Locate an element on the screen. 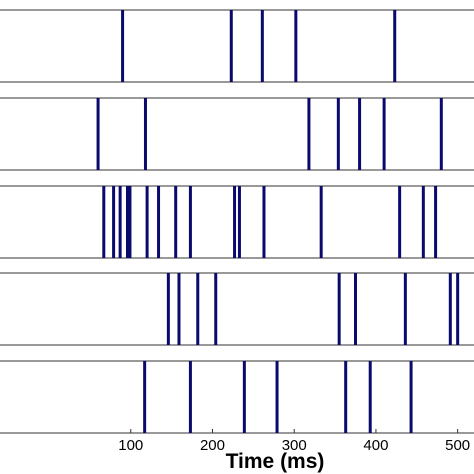 This screenshot has height=474, width=474. x-tick-label: 300 is located at coordinates (294, 445).